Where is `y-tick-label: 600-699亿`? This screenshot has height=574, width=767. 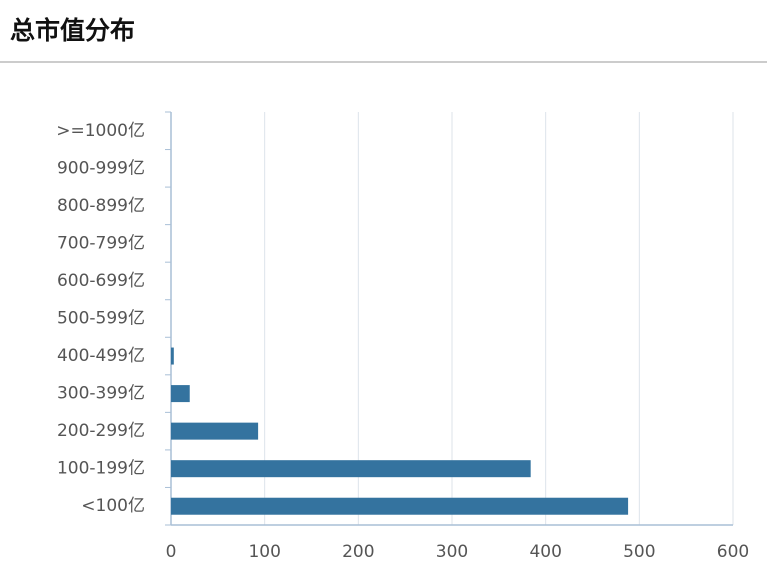 y-tick-label: 600-699亿 is located at coordinates (101, 281).